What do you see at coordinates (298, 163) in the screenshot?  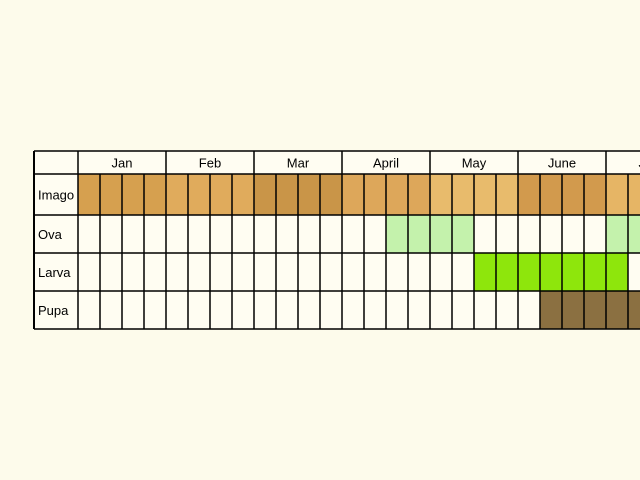 I see `month-label: Mar` at bounding box center [298, 163].